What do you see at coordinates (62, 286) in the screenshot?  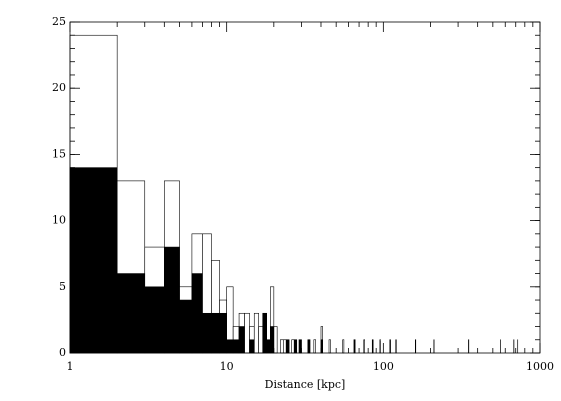 I see `y-tick-label: 5` at bounding box center [62, 286].